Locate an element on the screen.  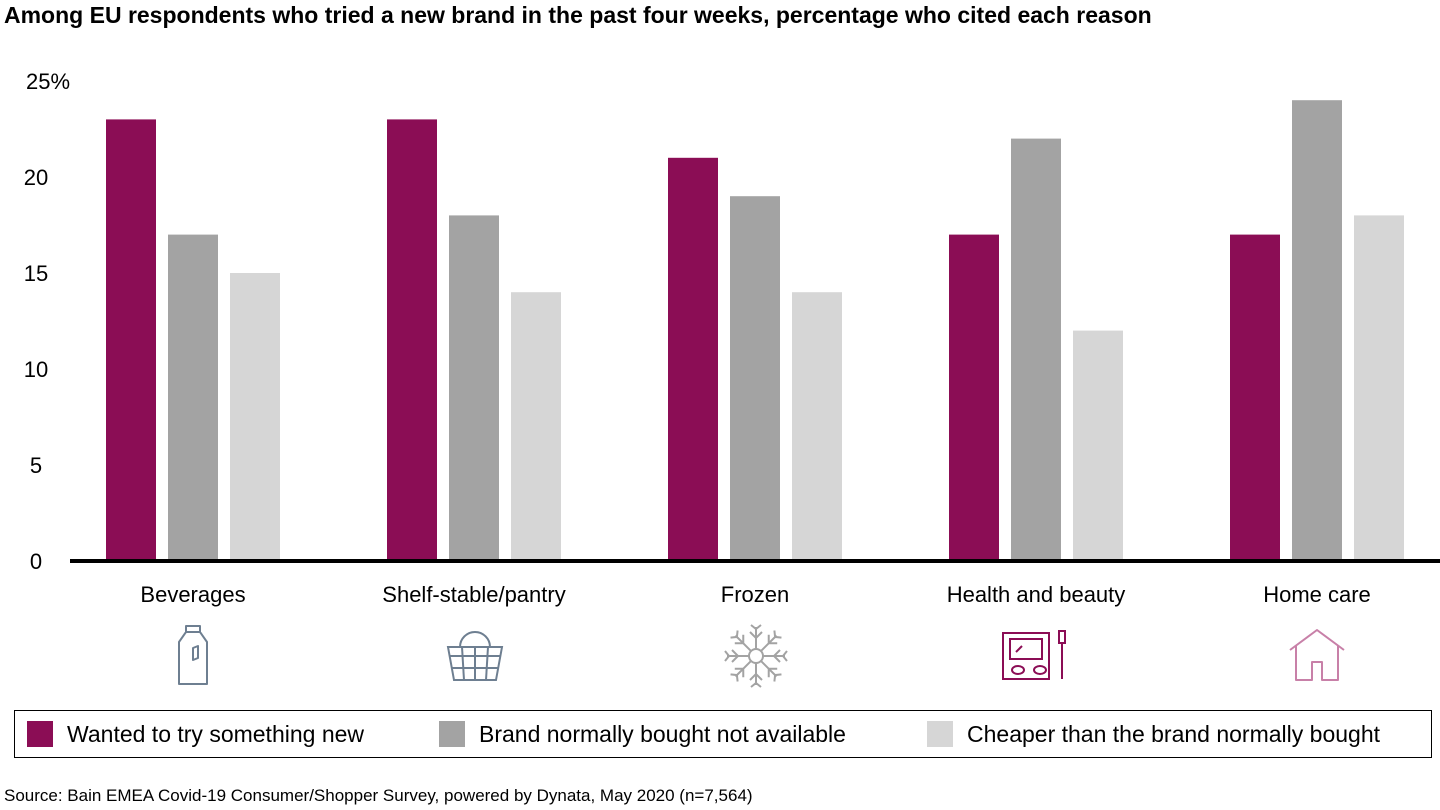
y-tick-label: 20 is located at coordinates (36, 177).